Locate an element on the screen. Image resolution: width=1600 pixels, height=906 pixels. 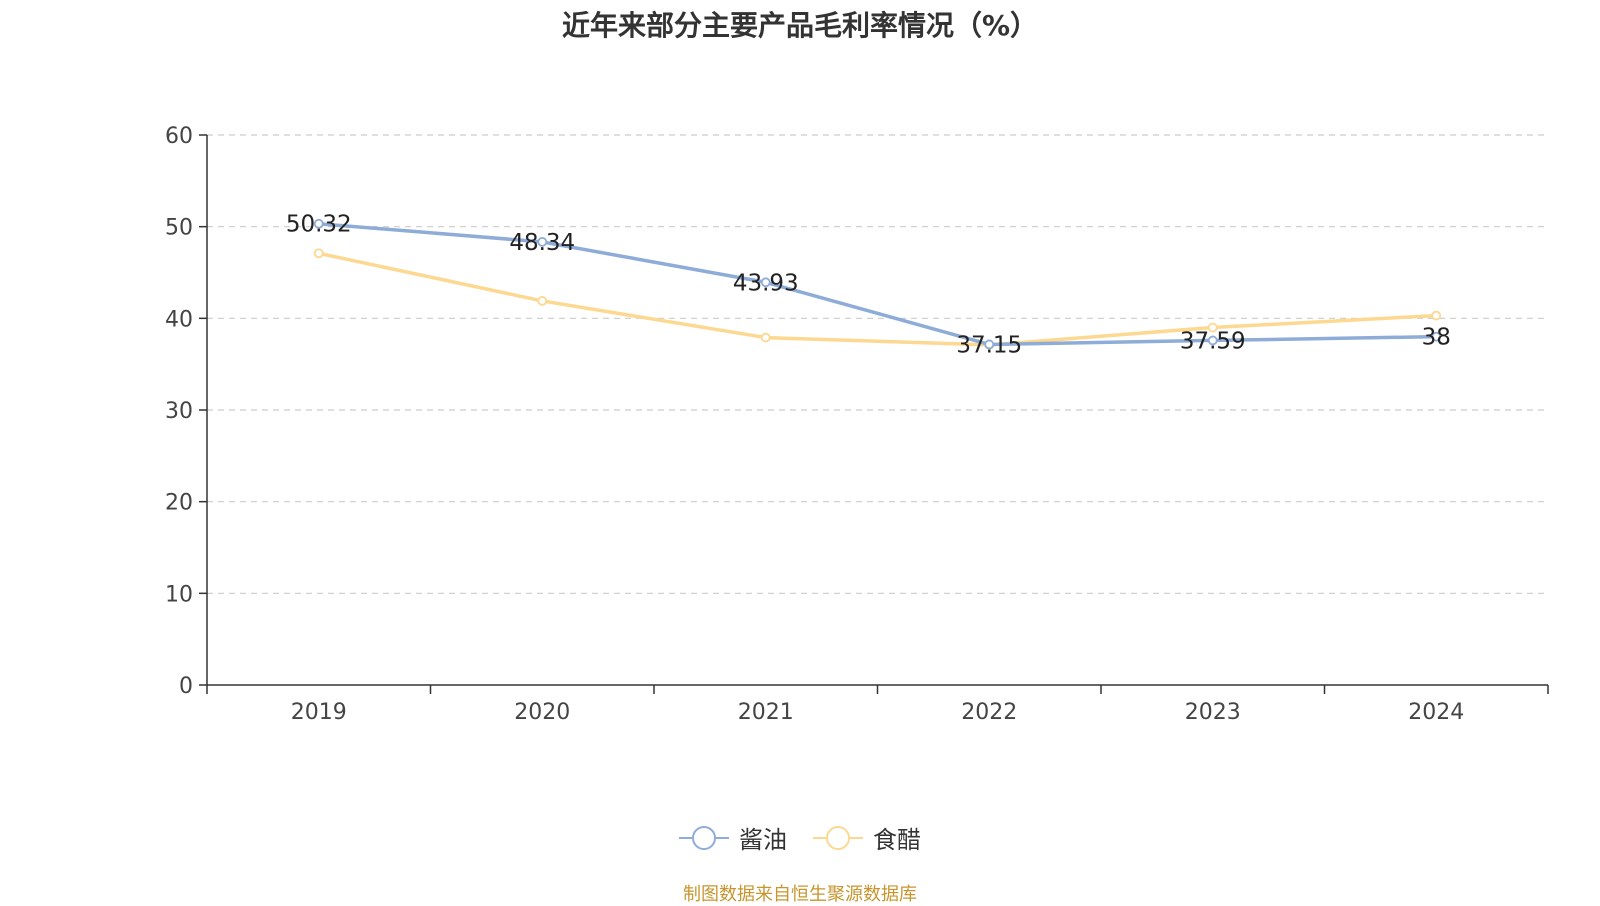
point-1-2023 is located at coordinates (1212, 327).